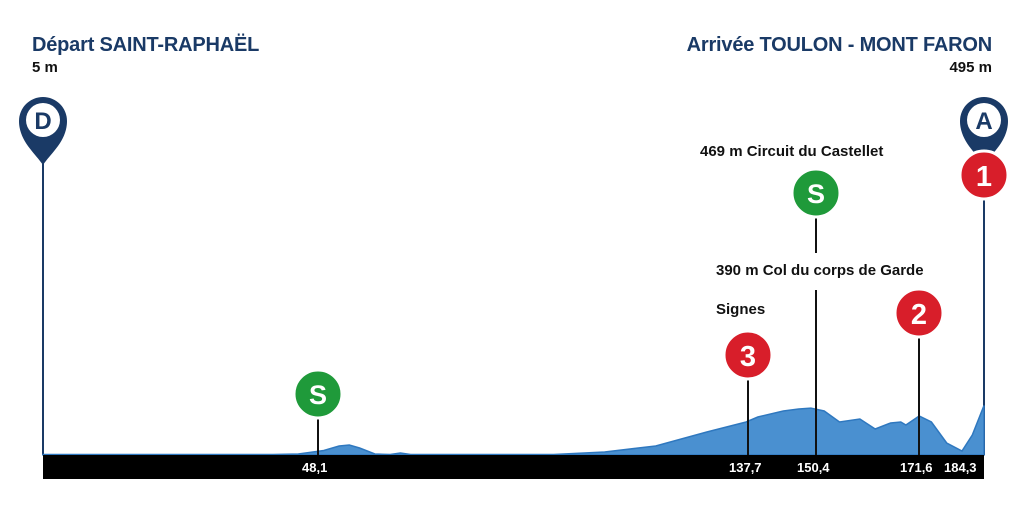 The height and width of the screenshot is (508, 1024). I want to click on finish-marker-letter: A, so click(983, 121).